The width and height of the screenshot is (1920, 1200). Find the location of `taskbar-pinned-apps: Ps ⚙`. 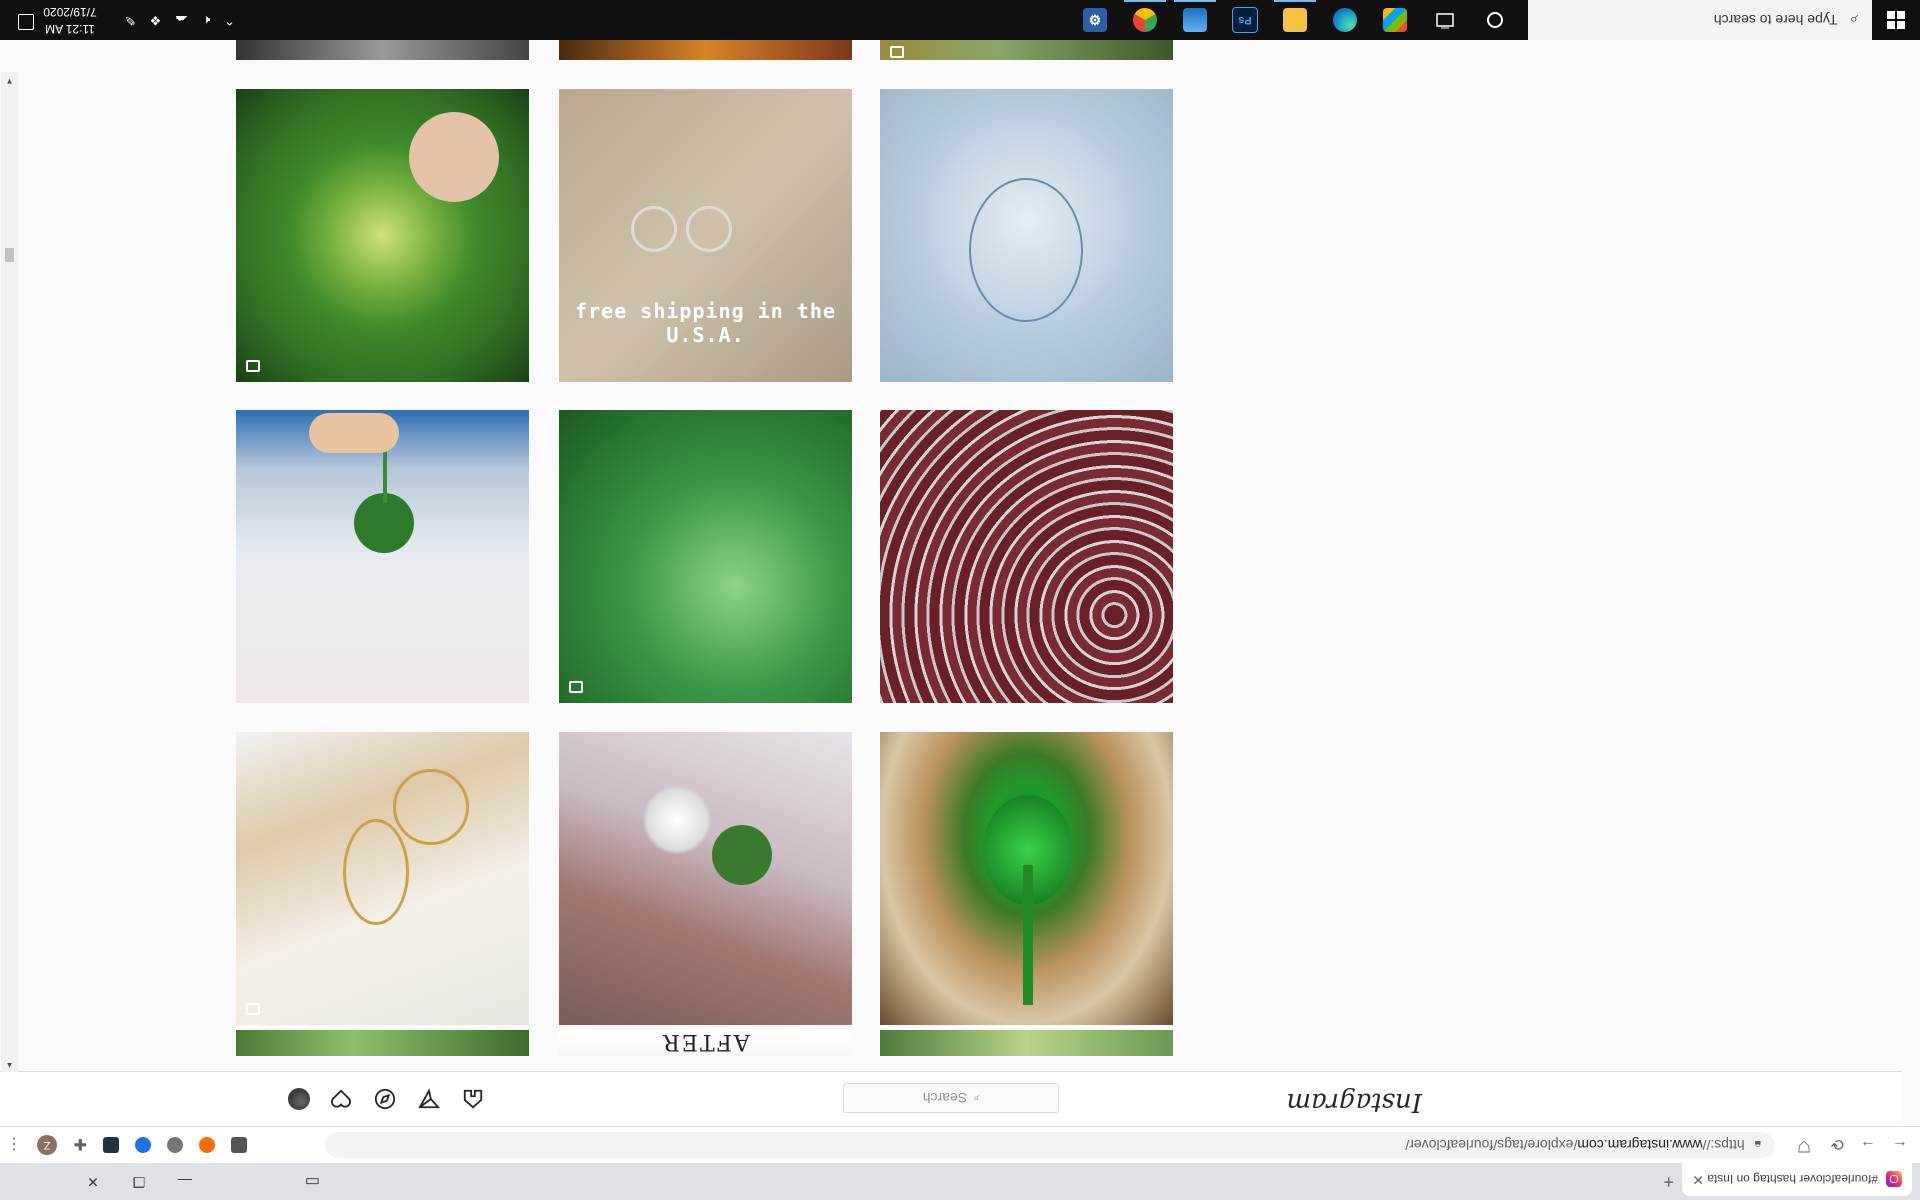

taskbar-pinned-apps: Ps ⚙ is located at coordinates (1295, 20).